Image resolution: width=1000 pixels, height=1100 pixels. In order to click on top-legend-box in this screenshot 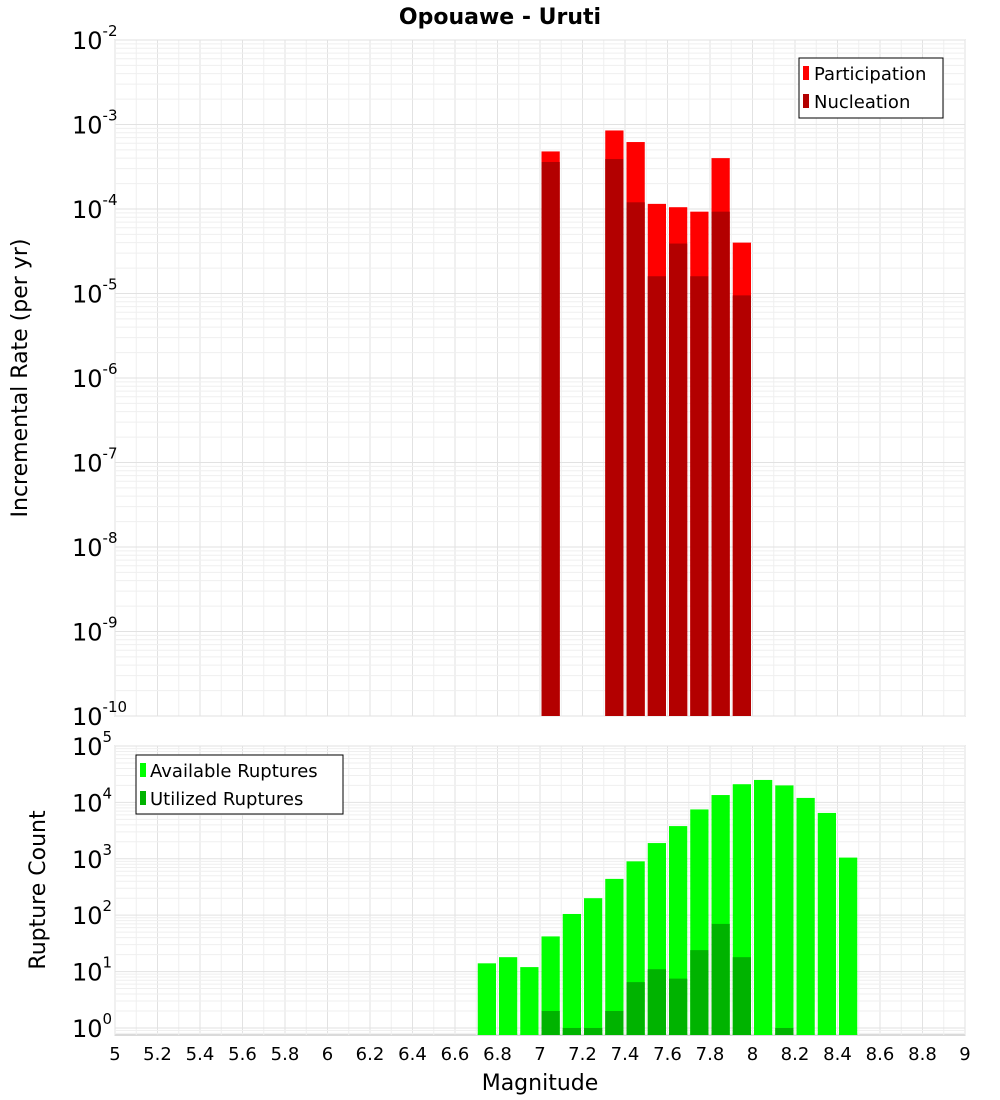, I will do `click(871, 88)`.